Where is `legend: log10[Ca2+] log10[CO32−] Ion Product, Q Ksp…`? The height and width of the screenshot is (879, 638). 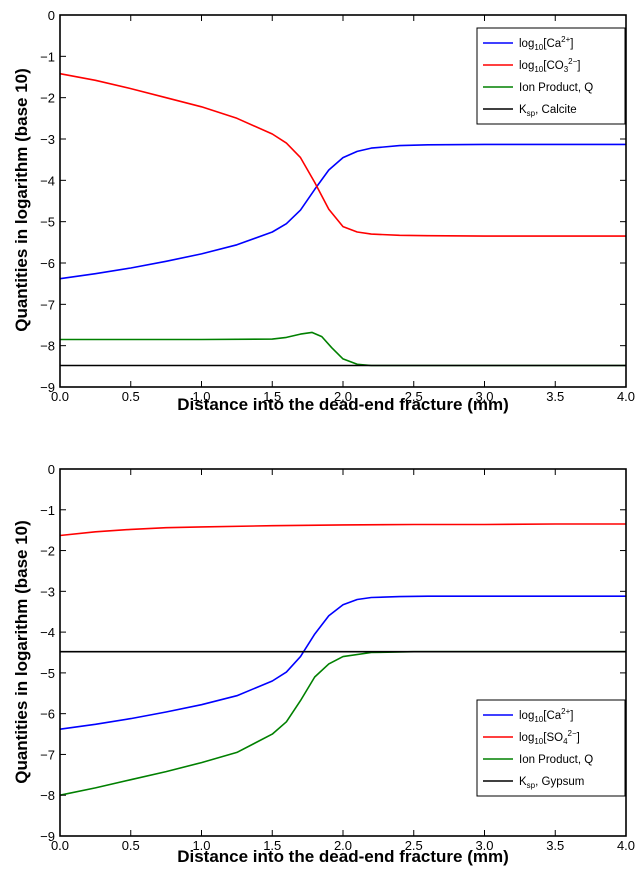 legend: log10[Ca2+] log10[CO32−] Ion Product, Q Ksp… is located at coordinates (551, 76).